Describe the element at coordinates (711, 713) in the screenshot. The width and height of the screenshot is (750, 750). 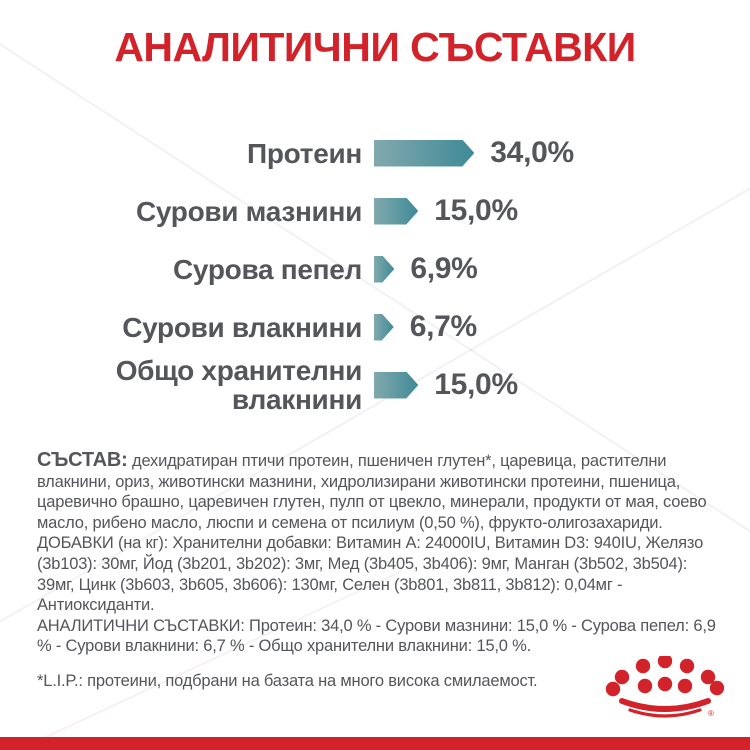
I see `registered-mark: ®` at that location.